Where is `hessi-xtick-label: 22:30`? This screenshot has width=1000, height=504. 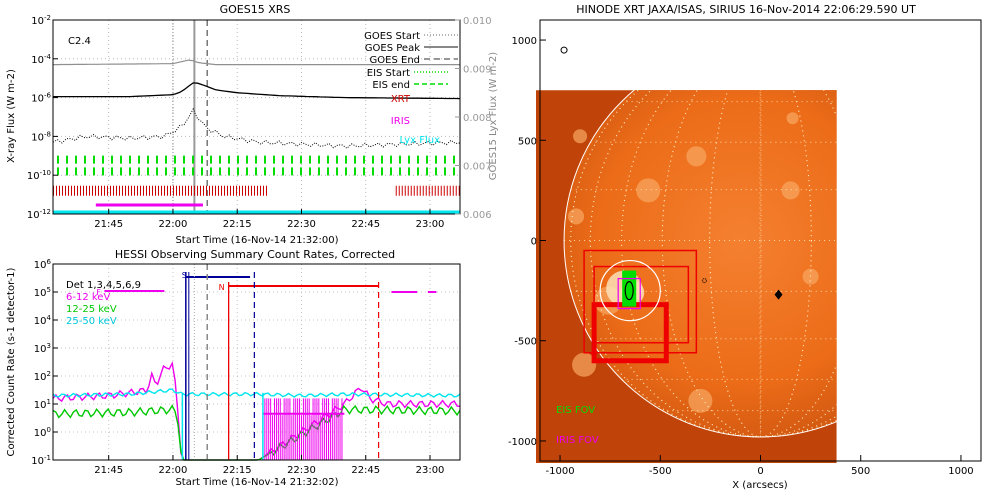
hessi-xtick-label: 22:30 is located at coordinates (301, 470).